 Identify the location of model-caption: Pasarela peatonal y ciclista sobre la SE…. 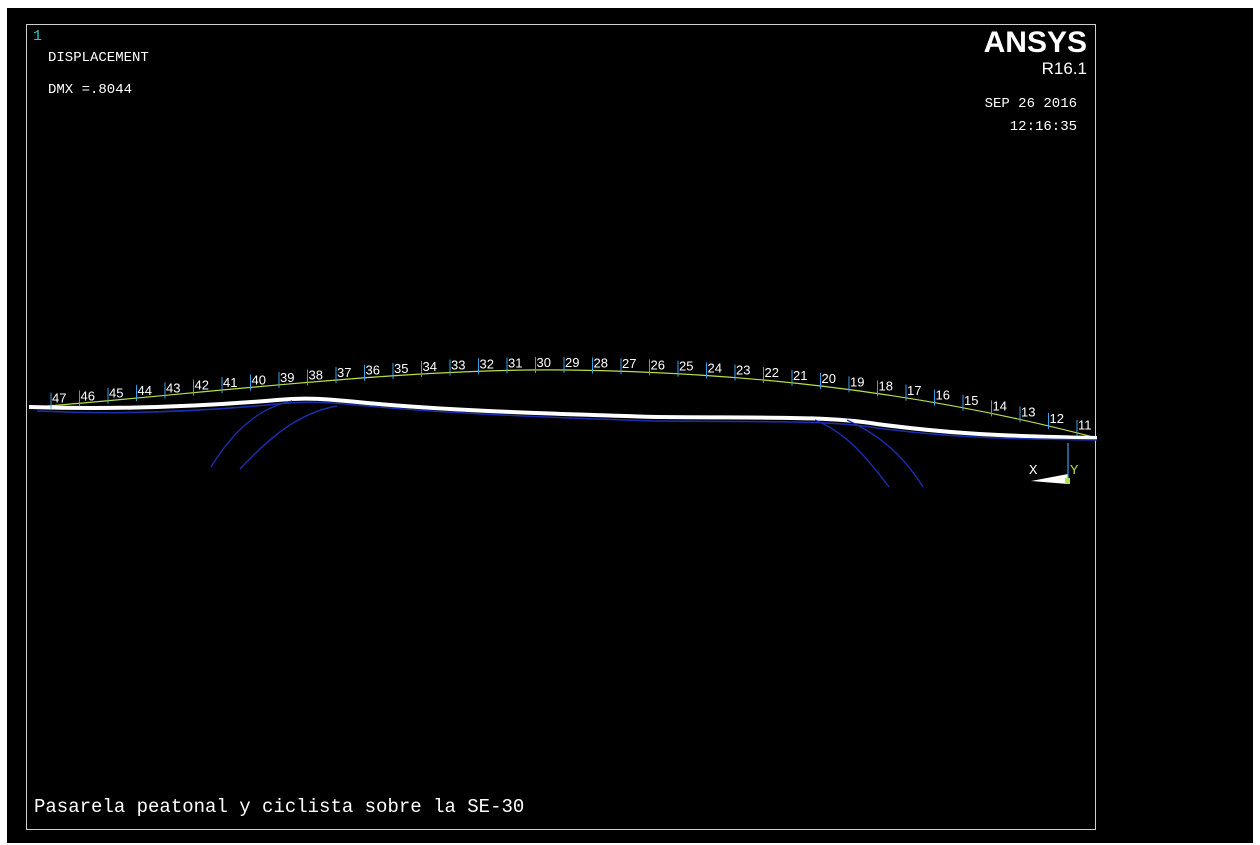
(279, 807).